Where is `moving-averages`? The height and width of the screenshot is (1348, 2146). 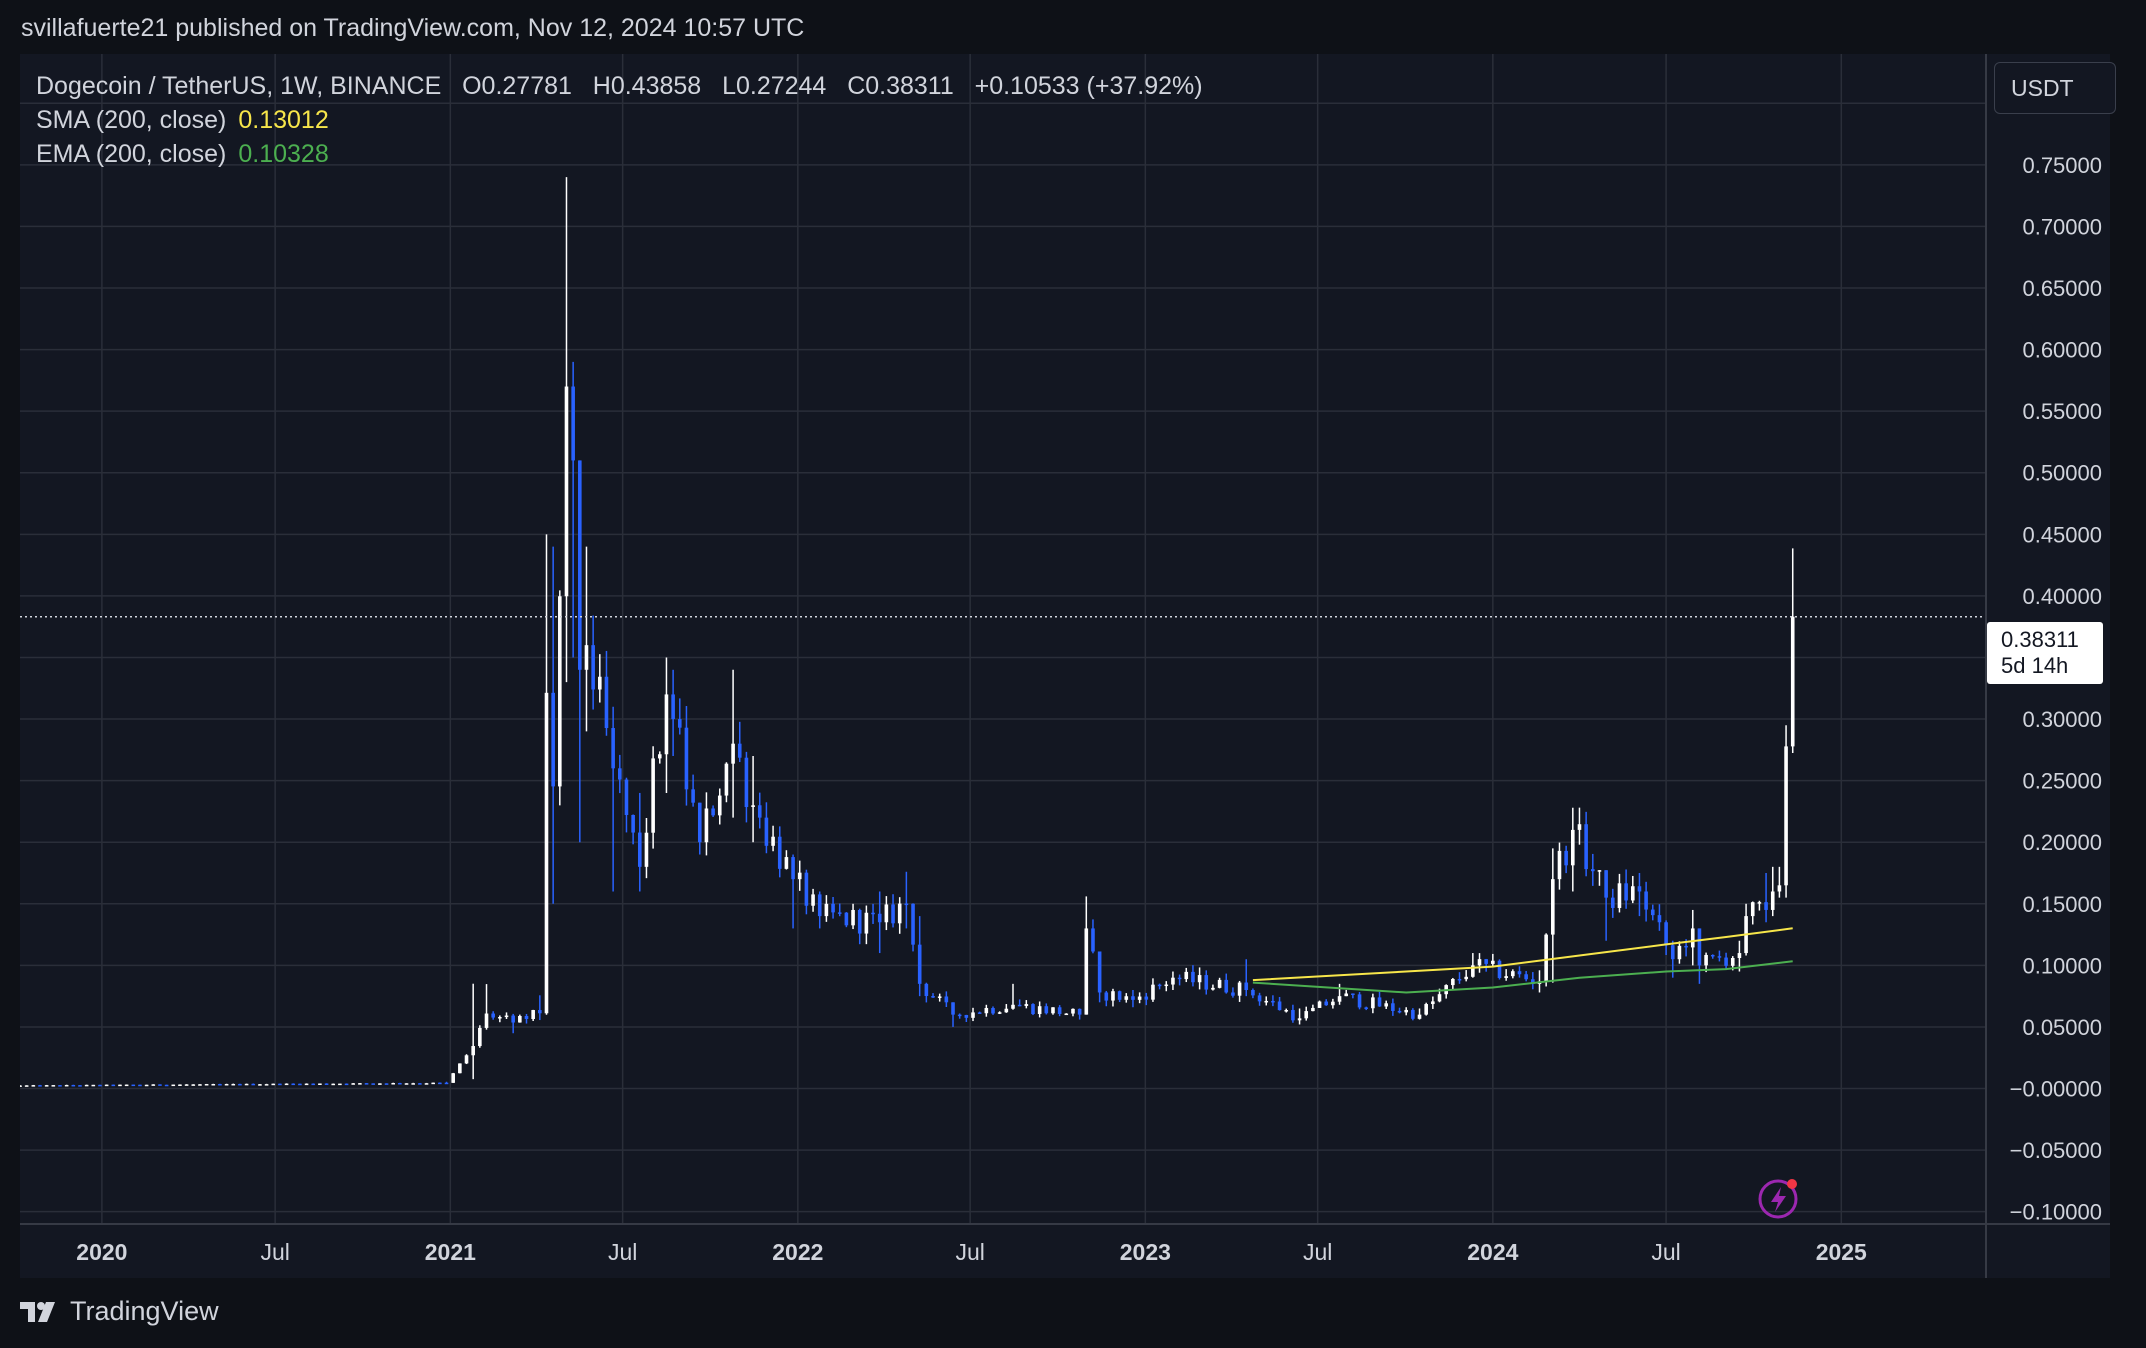
moving-averages is located at coordinates (1522, 960).